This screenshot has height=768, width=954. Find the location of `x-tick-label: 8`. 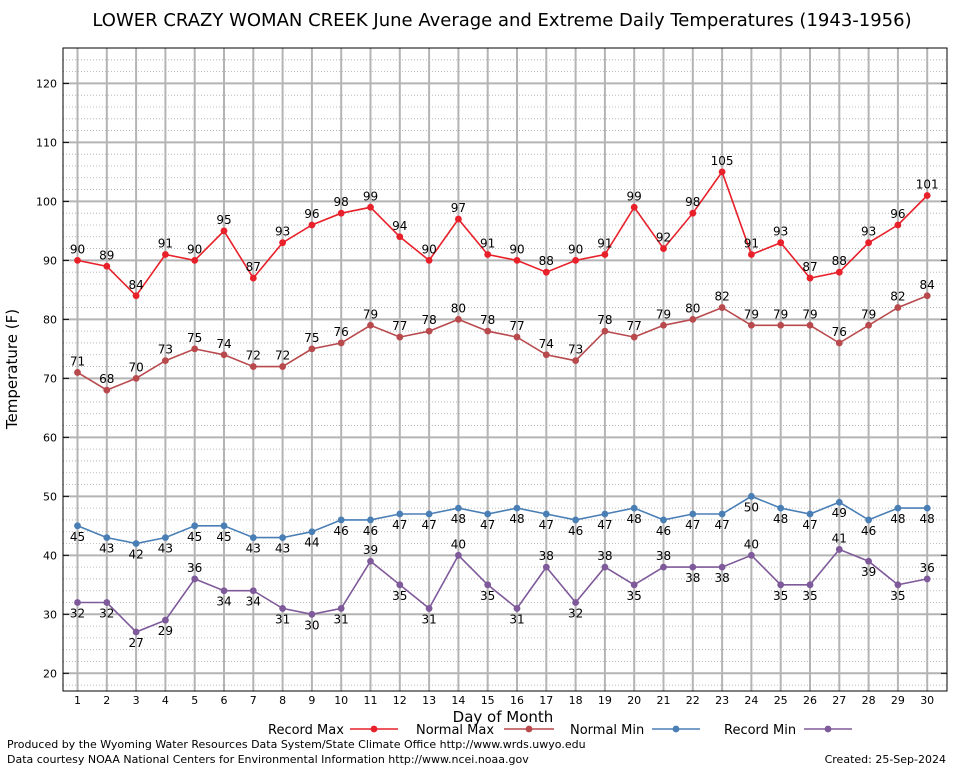

x-tick-label: 8 is located at coordinates (282, 700).